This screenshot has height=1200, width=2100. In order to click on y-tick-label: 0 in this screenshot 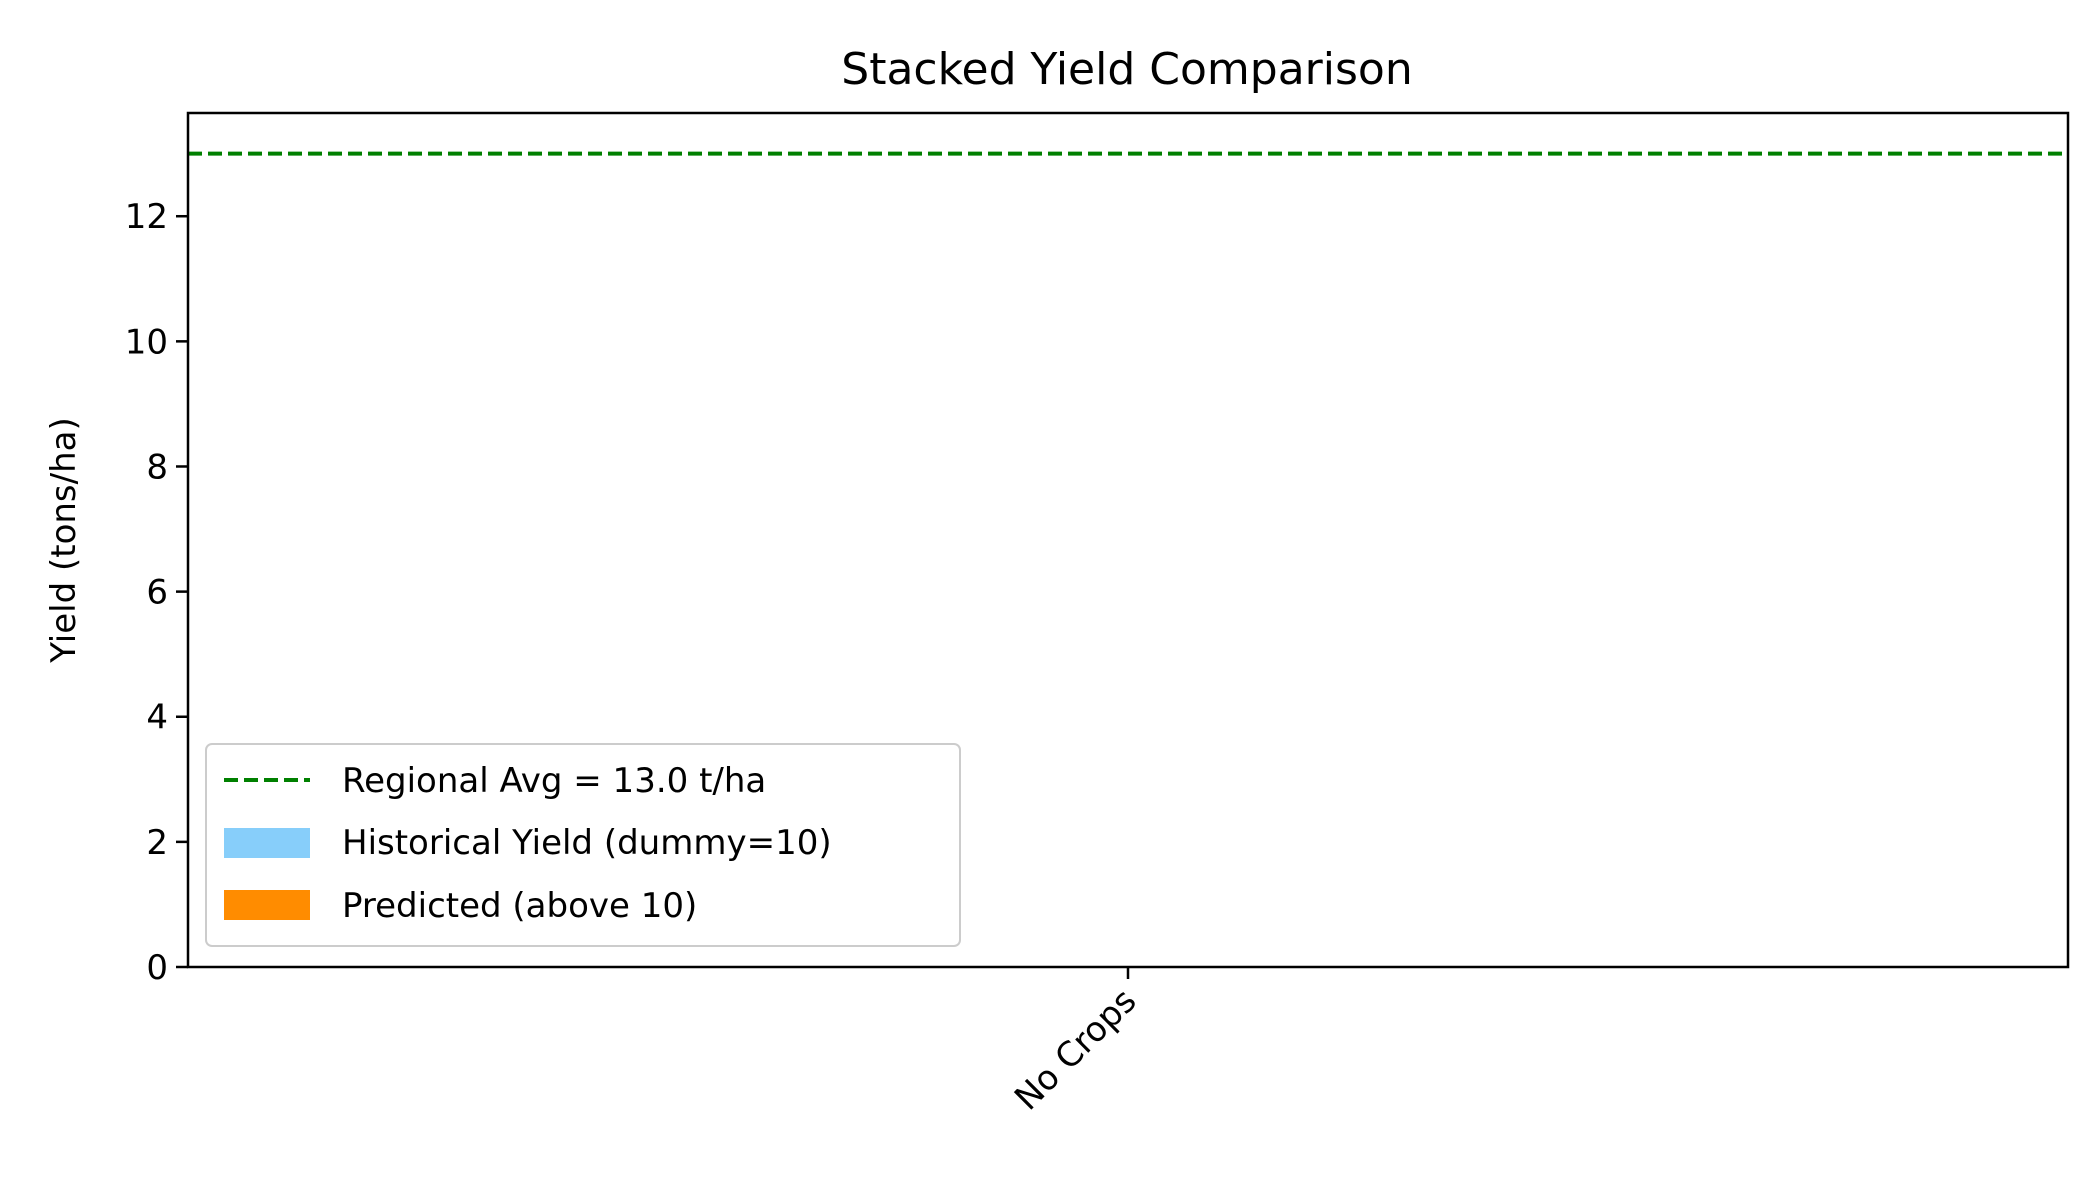, I will do `click(157, 968)`.